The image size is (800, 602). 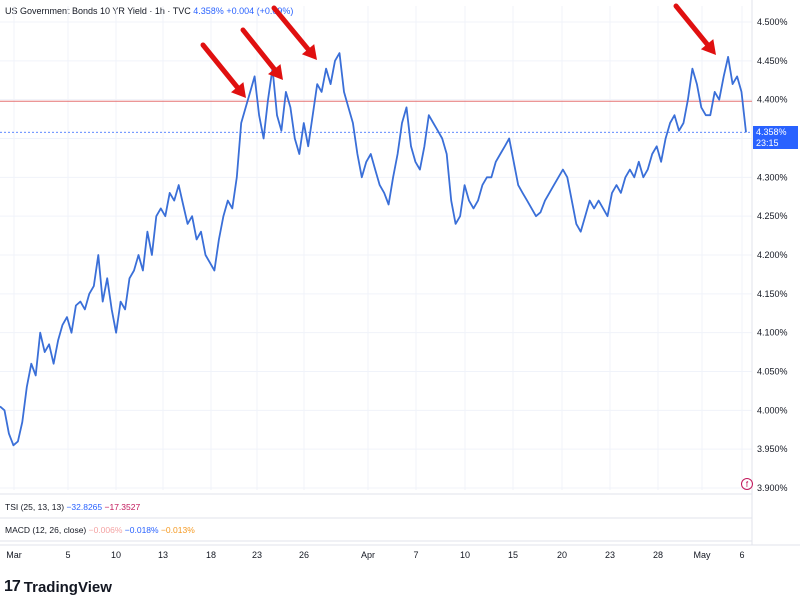 What do you see at coordinates (772, 177) in the screenshot?
I see `y-tick-label: 4.300%` at bounding box center [772, 177].